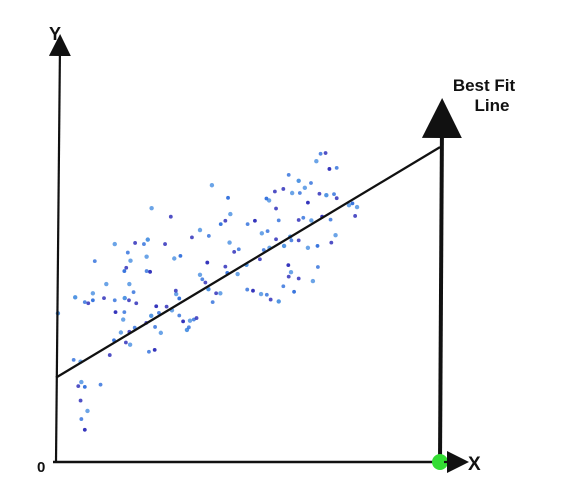 This screenshot has height=503, width=561. I want to click on best-fit-label-line2: Line, so click(492, 105).